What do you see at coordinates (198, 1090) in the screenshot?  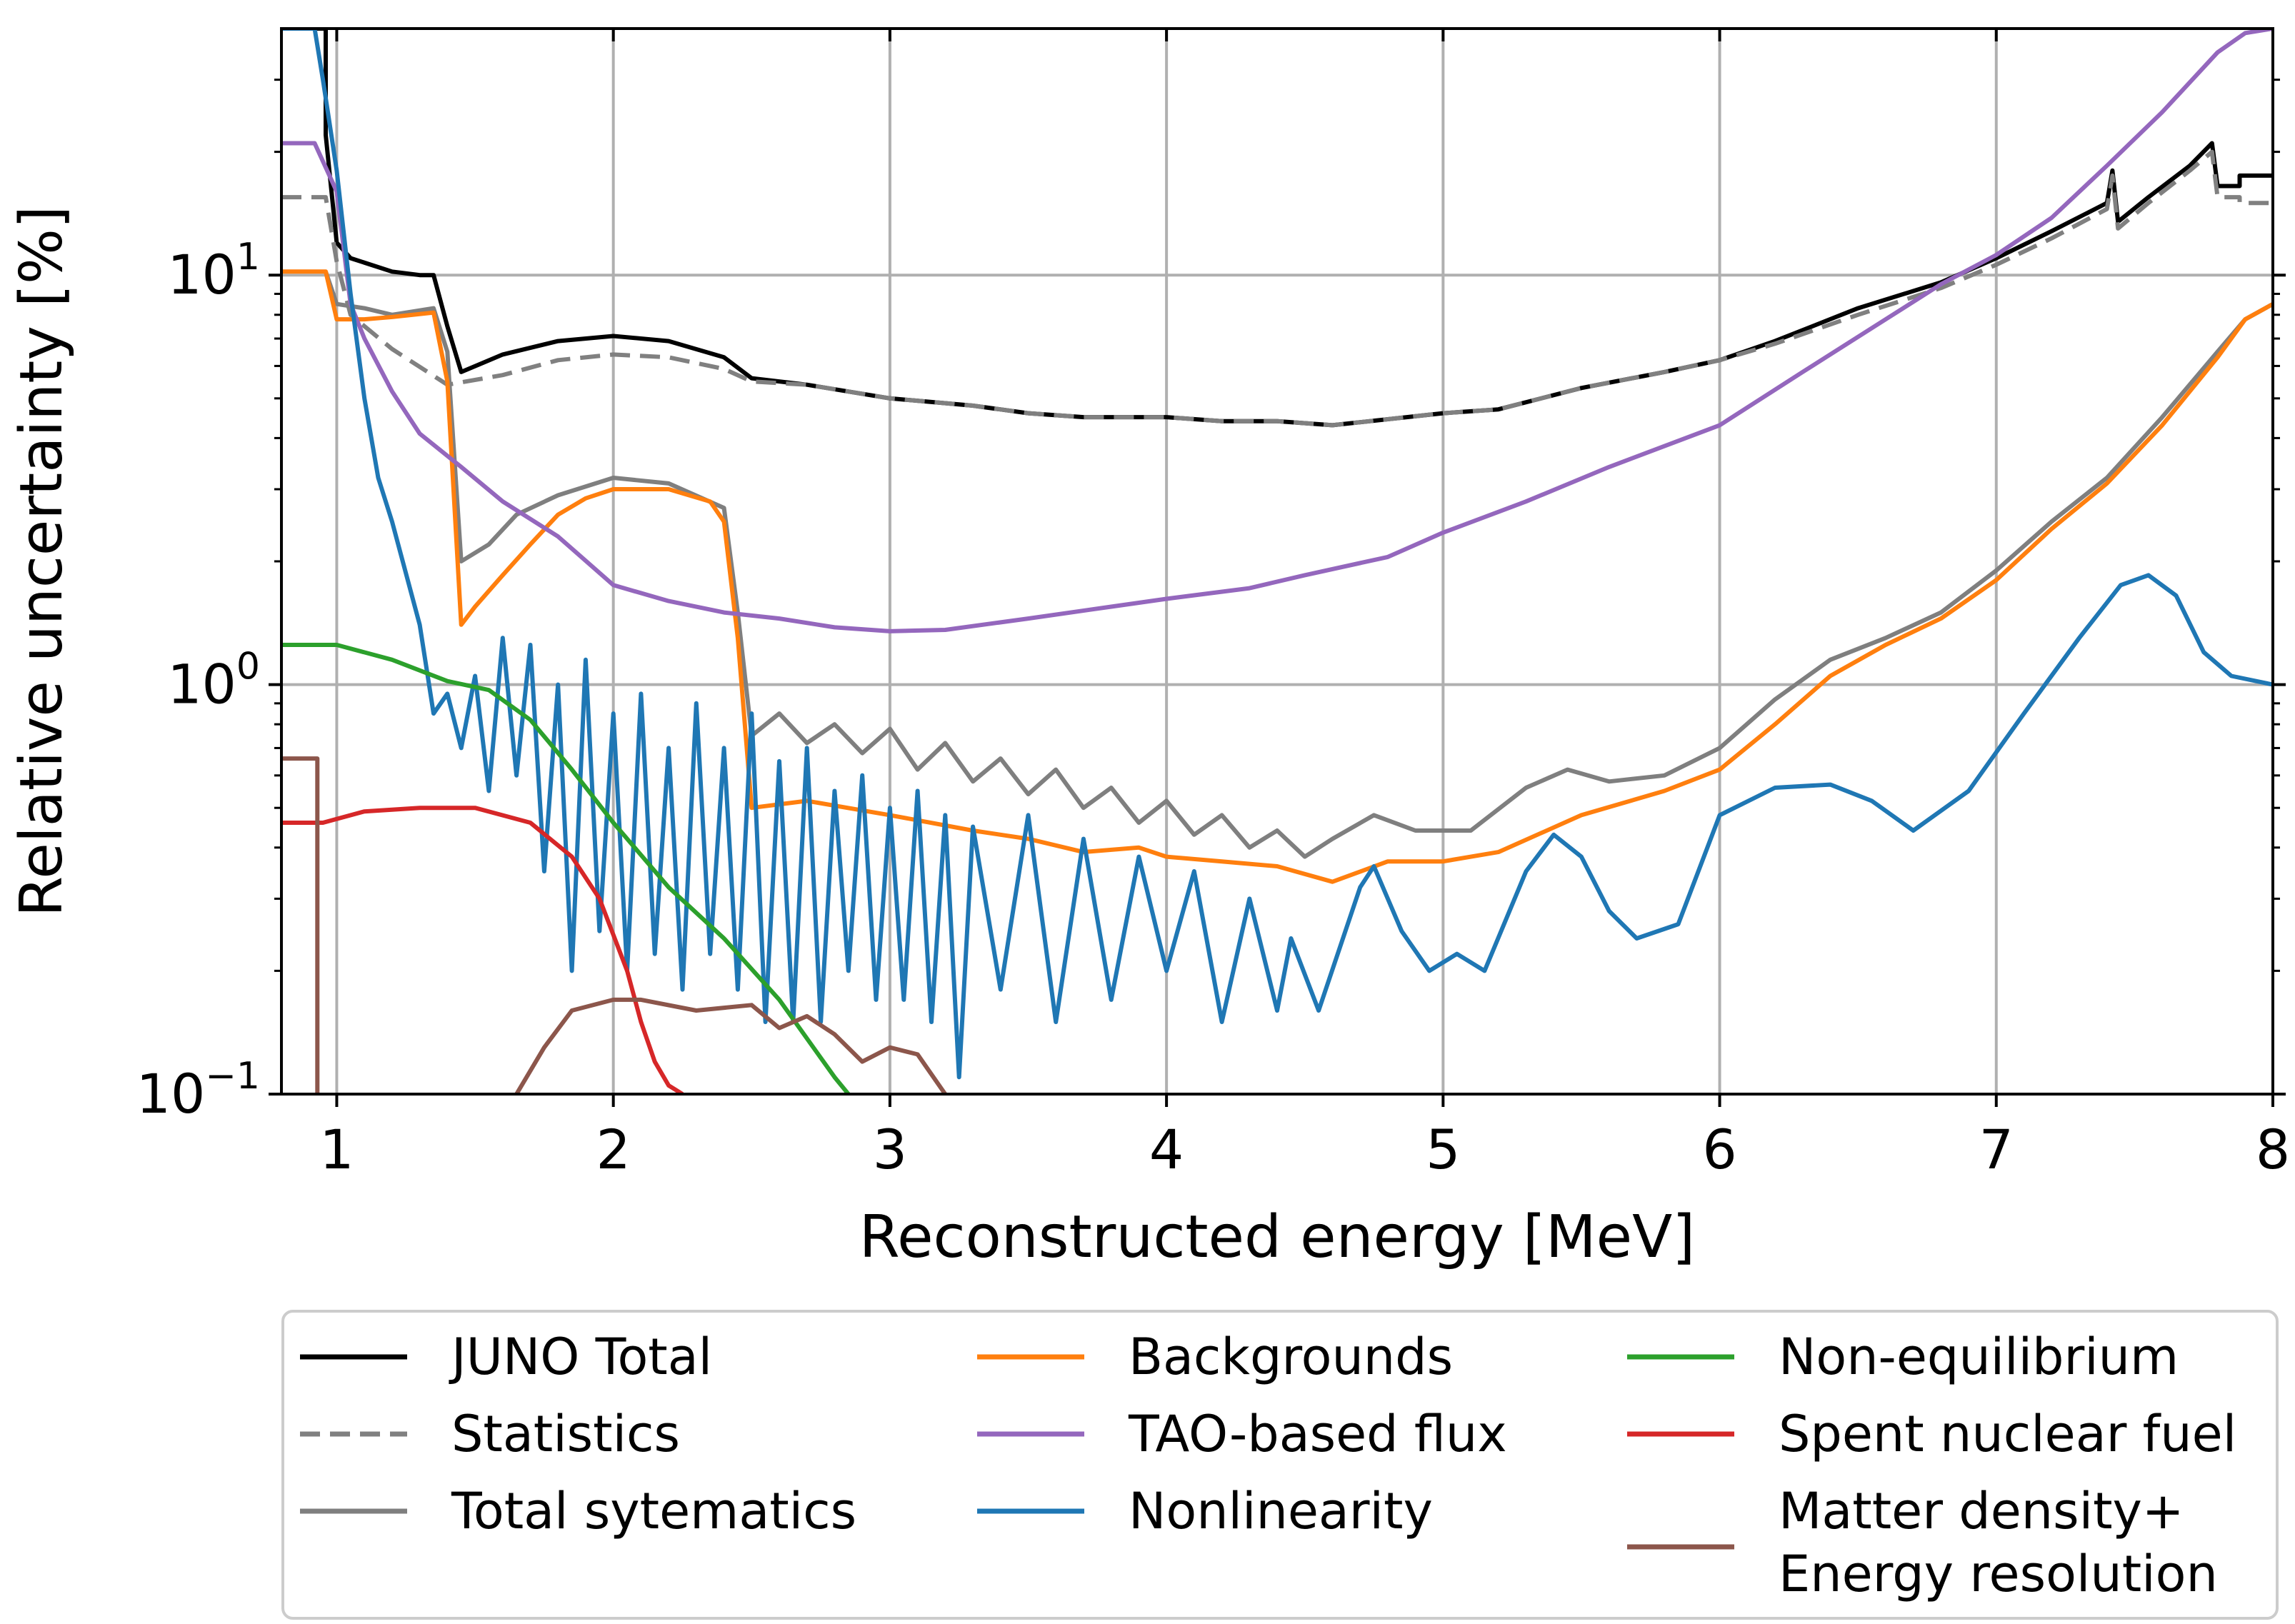 I see `y-tick-label: 10⁻¹` at bounding box center [198, 1090].